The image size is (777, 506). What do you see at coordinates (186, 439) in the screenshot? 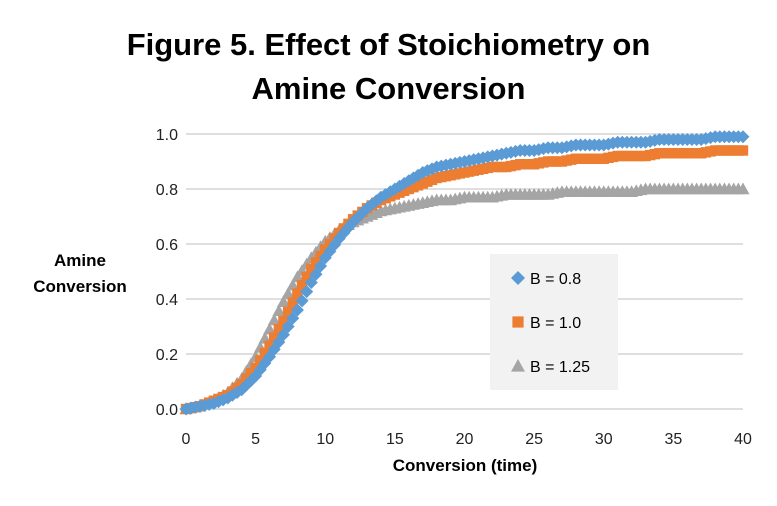
I see `x-tick-label: 0` at bounding box center [186, 439].